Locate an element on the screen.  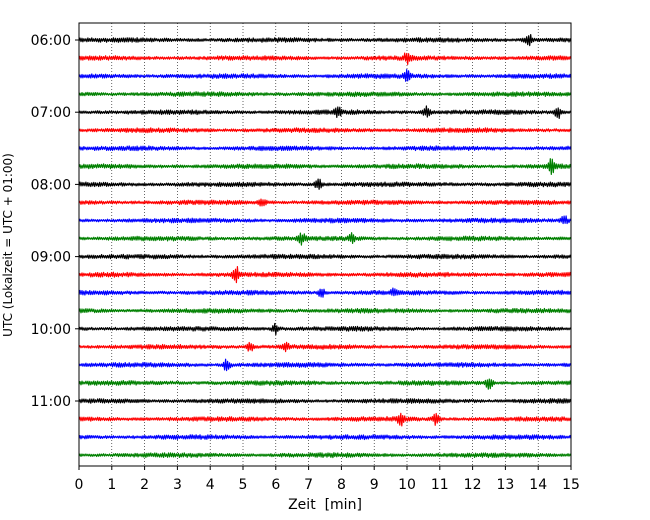
x-tick-label-4: 4 is located at coordinates (210, 485).